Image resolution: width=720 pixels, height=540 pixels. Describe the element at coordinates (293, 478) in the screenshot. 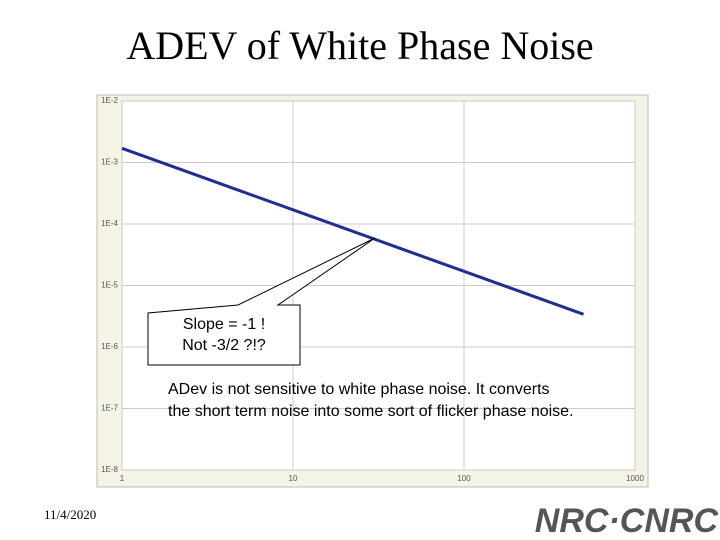

I see `x-tick-label: 10` at that location.